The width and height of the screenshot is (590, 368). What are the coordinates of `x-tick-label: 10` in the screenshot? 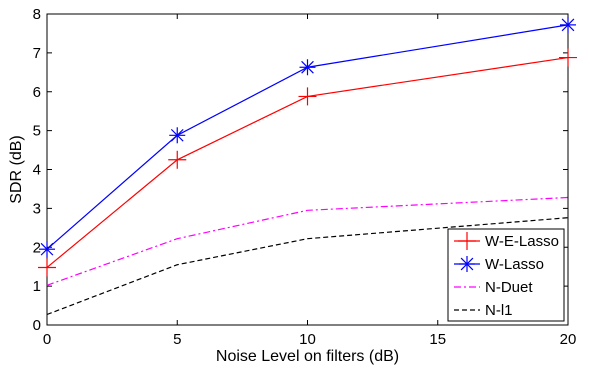 It's located at (307, 339).